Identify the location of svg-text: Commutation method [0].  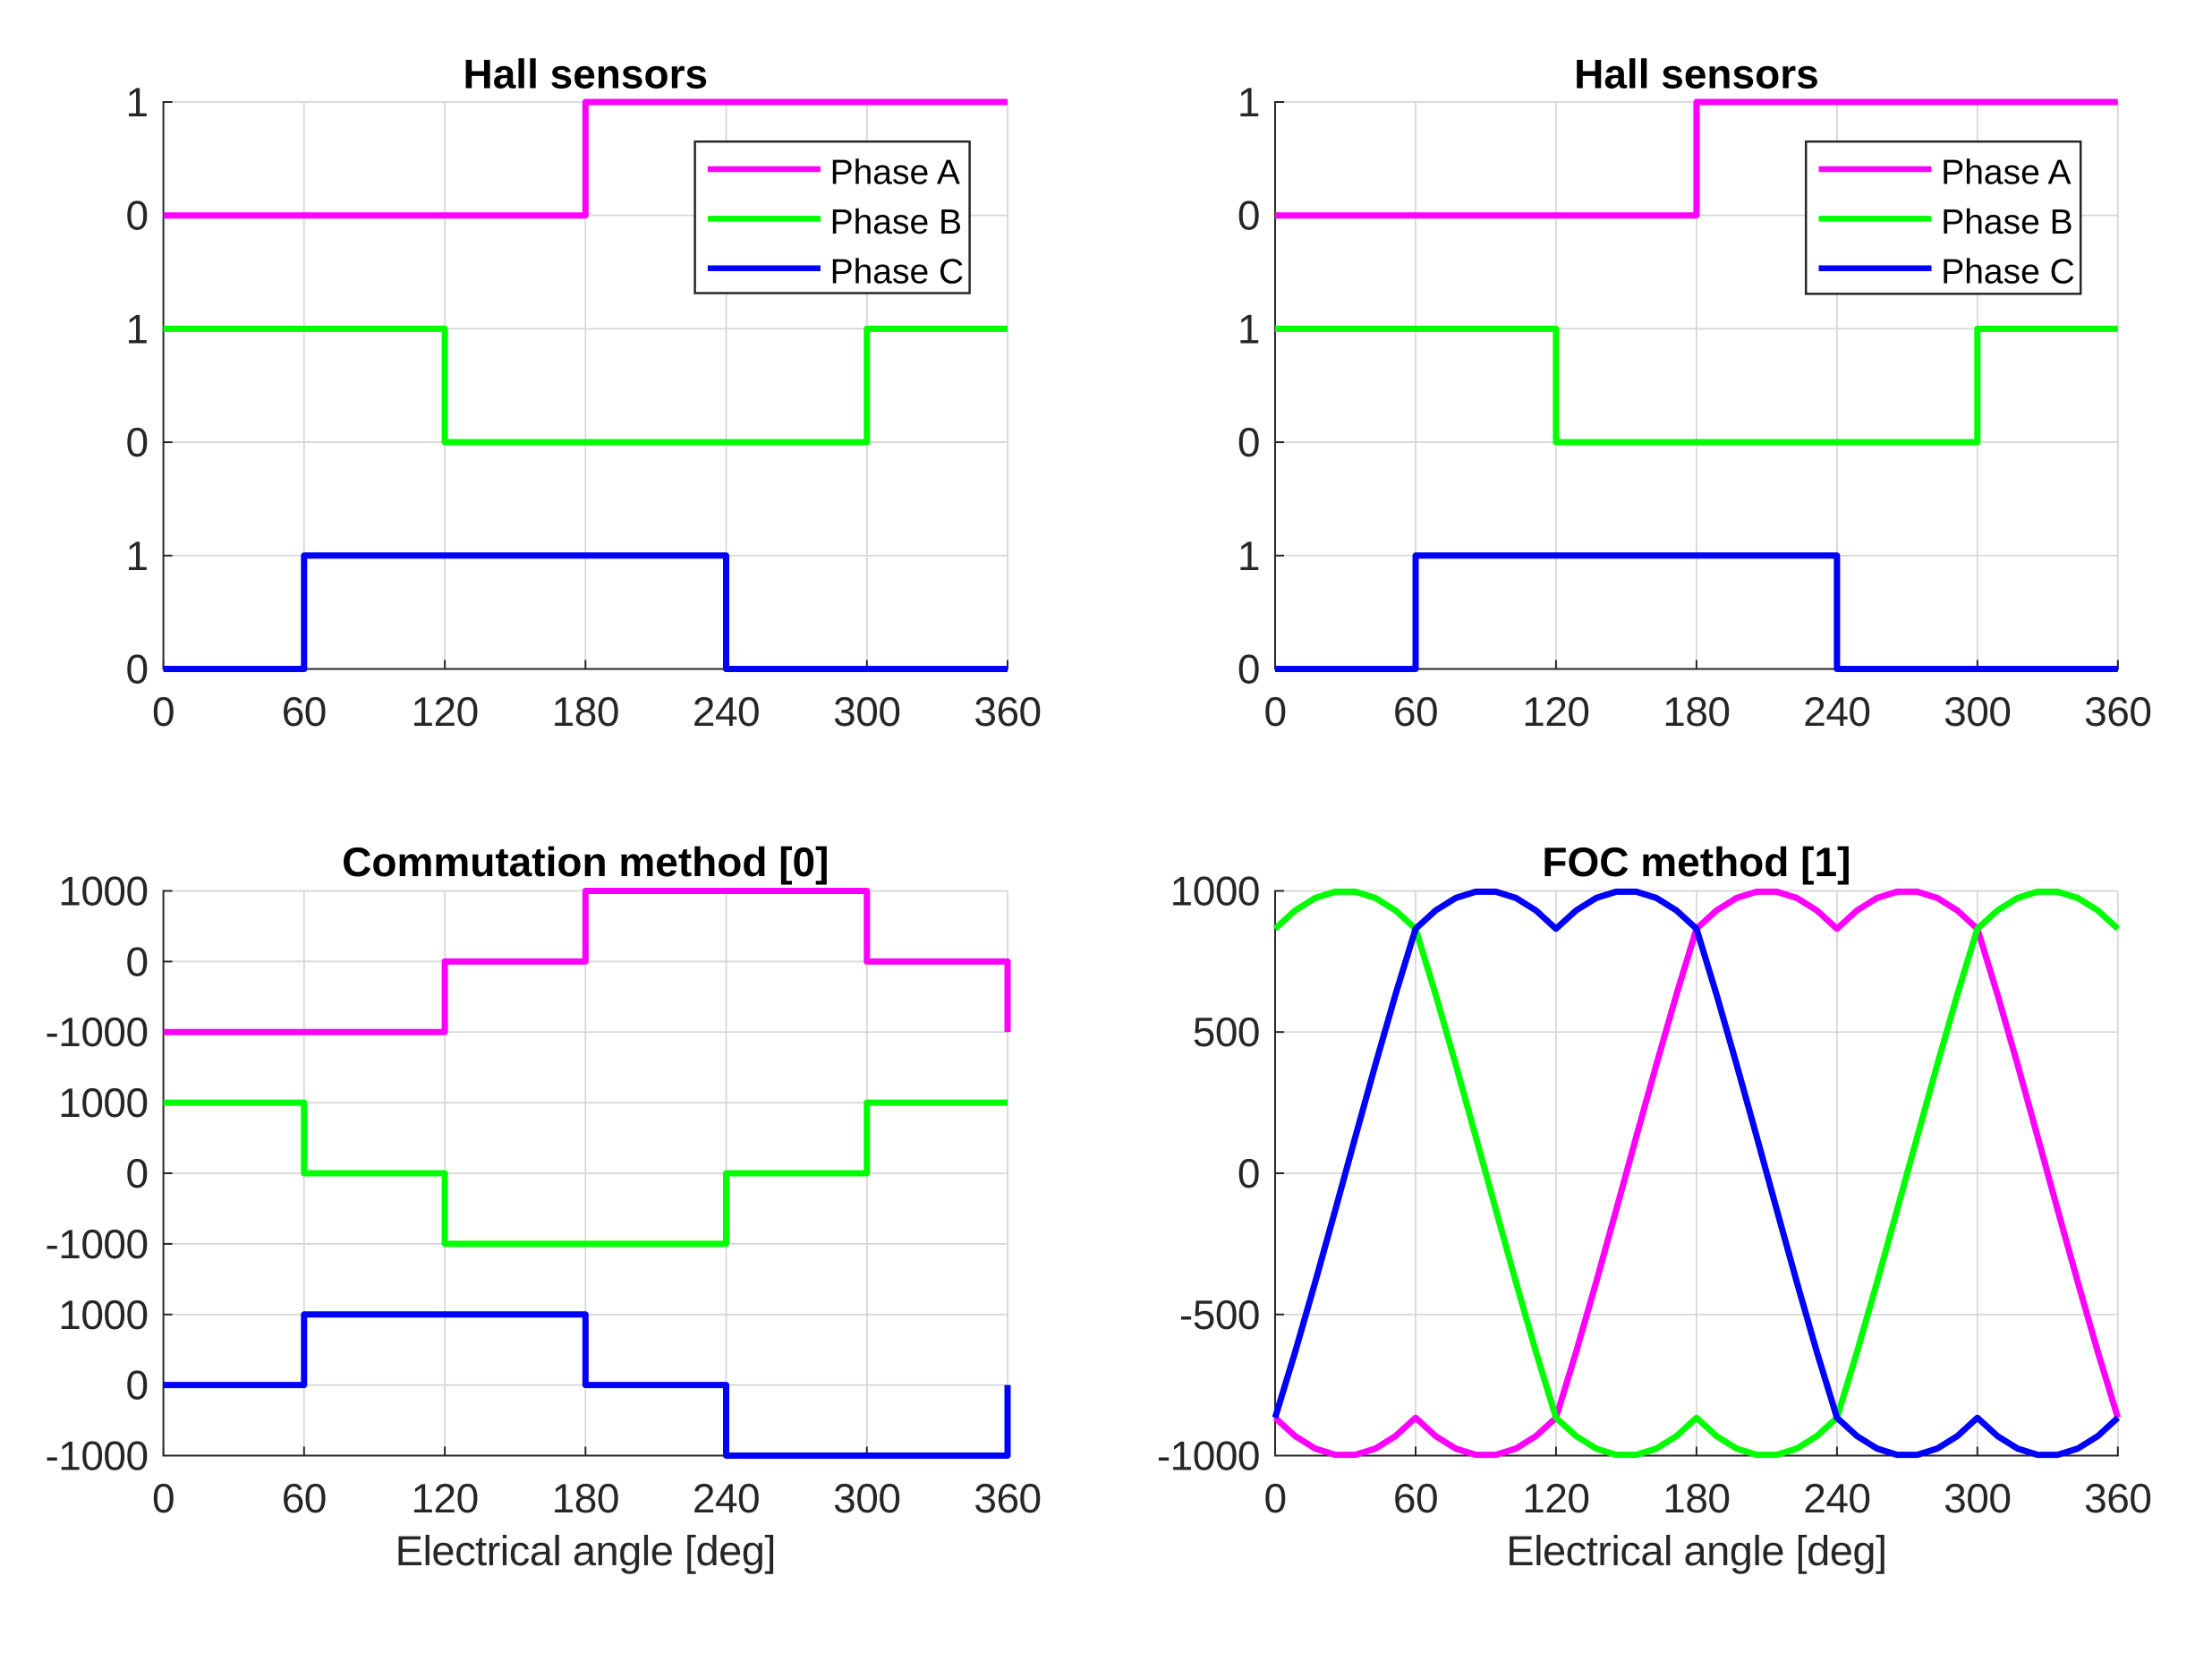
(585, 862).